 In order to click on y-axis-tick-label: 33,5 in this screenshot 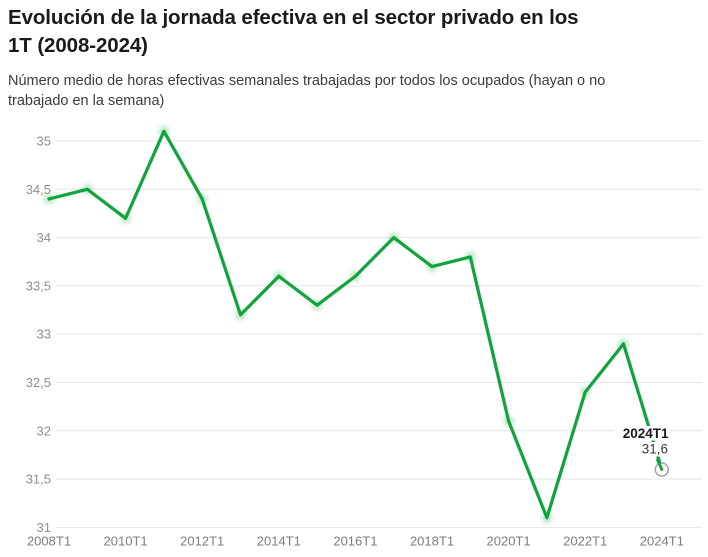, I will do `click(38, 285)`.